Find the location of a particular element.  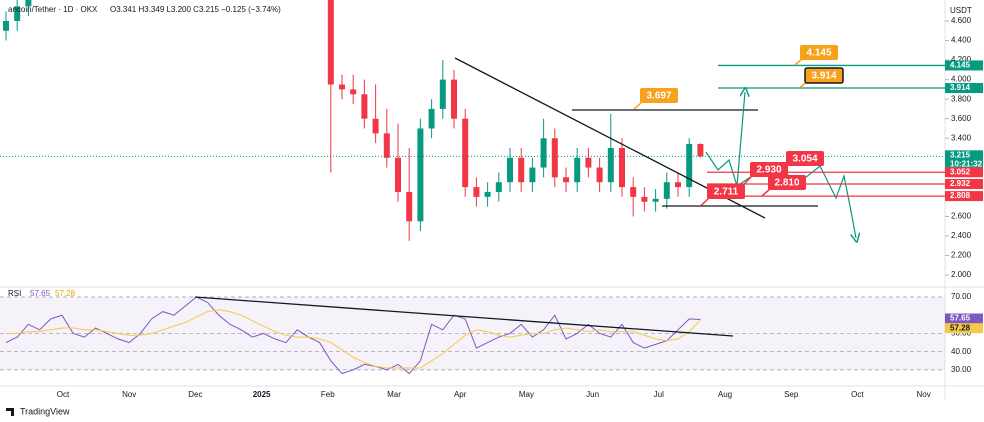

rsi-tag: 57.28 is located at coordinates (964, 328).